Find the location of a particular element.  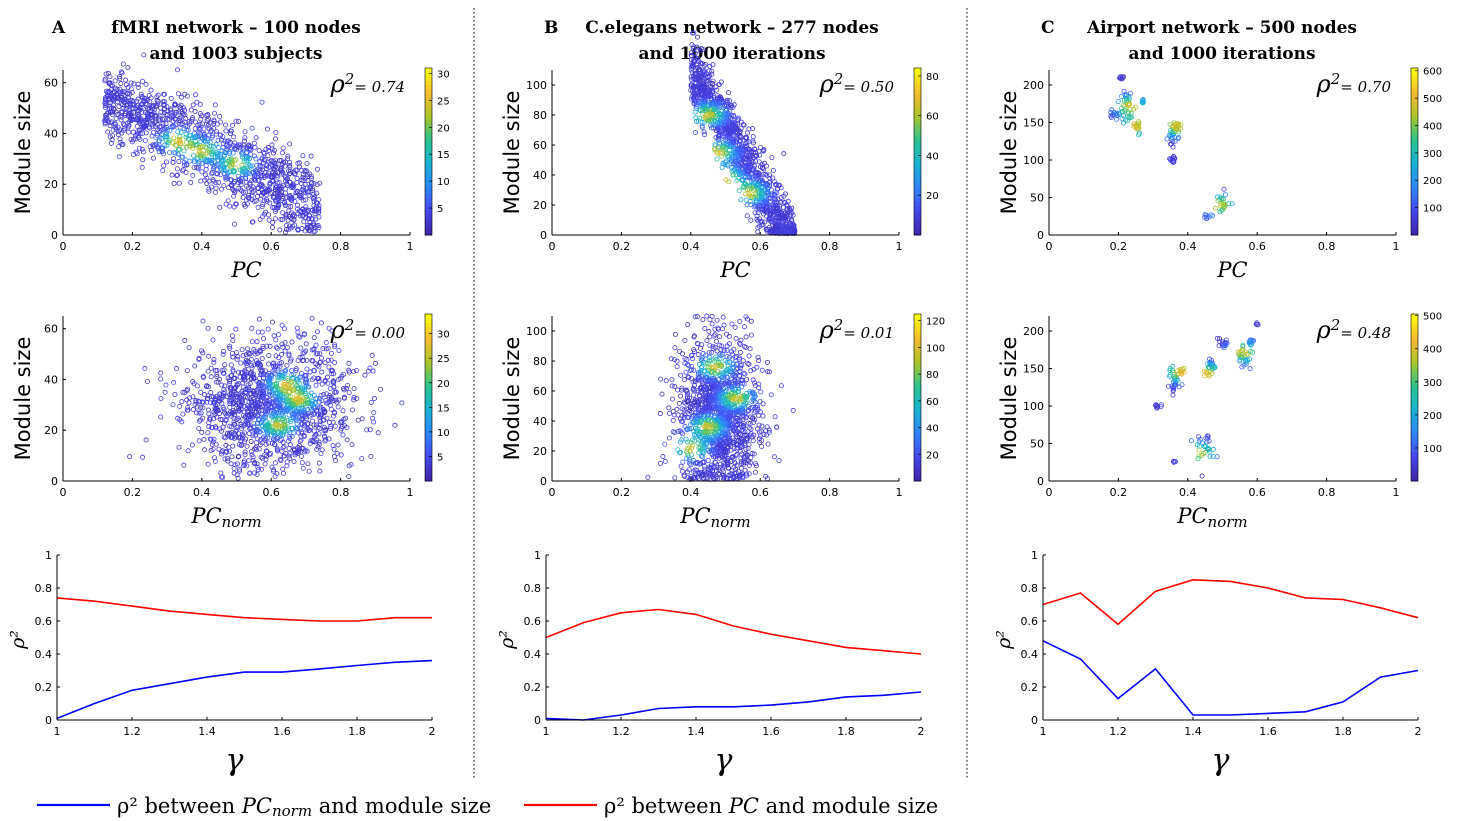

panel-a-pc-xtick-label: 0.4 is located at coordinates (202, 246).